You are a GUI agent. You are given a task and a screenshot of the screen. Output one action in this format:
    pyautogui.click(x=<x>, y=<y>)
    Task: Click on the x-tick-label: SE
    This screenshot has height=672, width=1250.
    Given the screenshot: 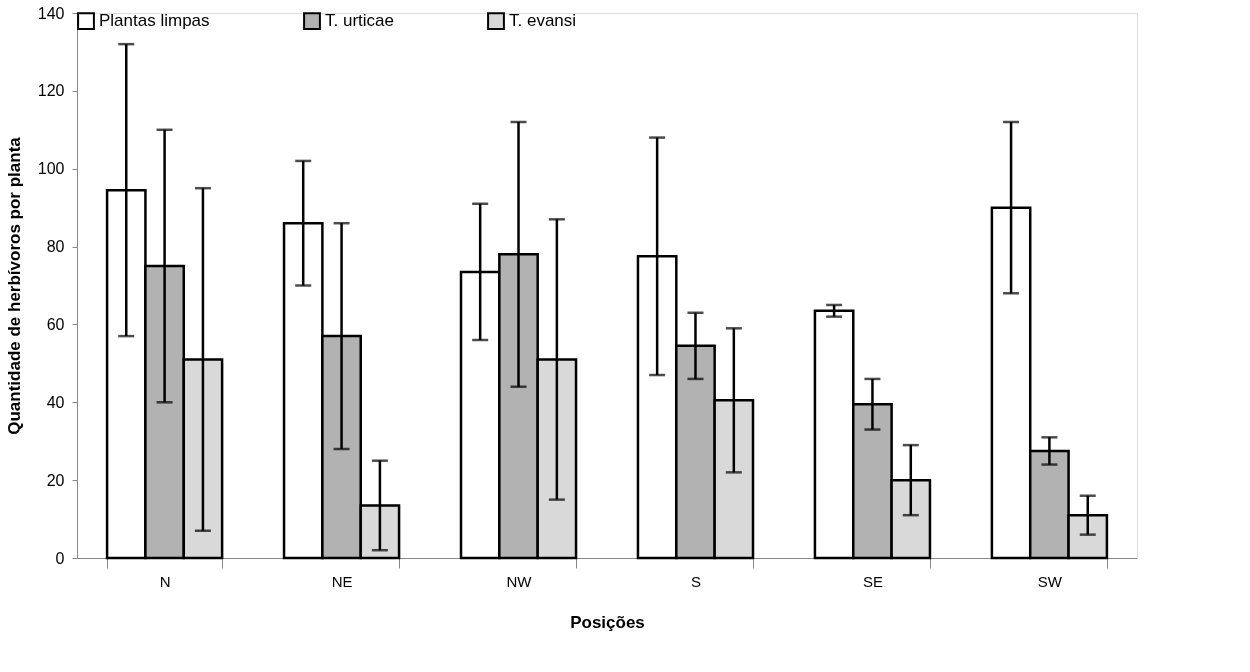 What is the action you would take?
    pyautogui.click(x=872, y=581)
    